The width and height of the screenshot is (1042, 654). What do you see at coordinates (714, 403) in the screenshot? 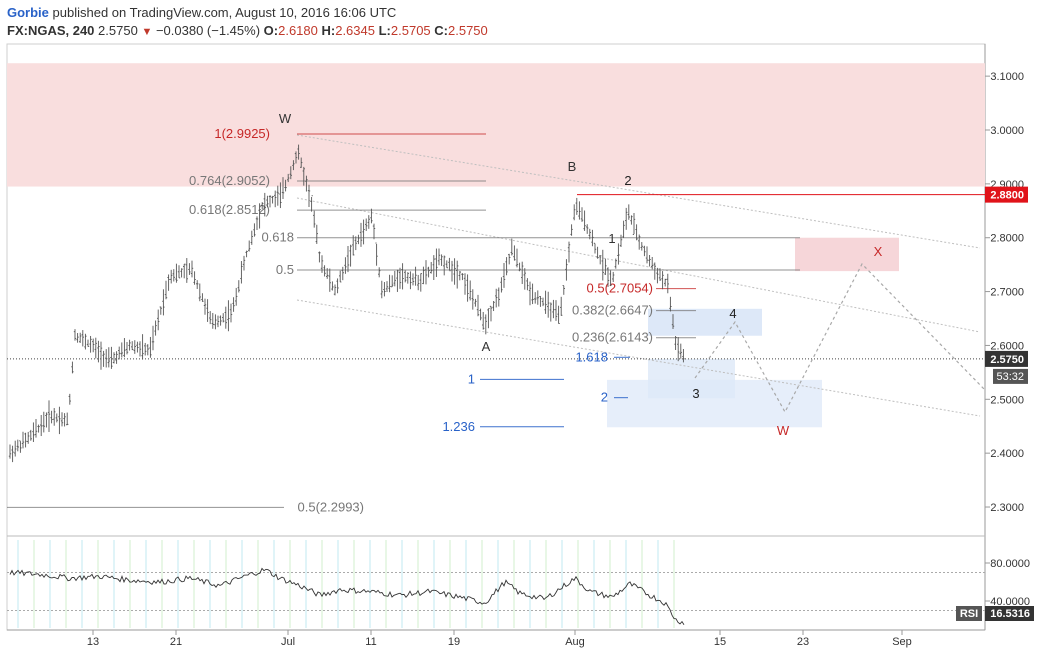
I see `target-zone-w` at bounding box center [714, 403].